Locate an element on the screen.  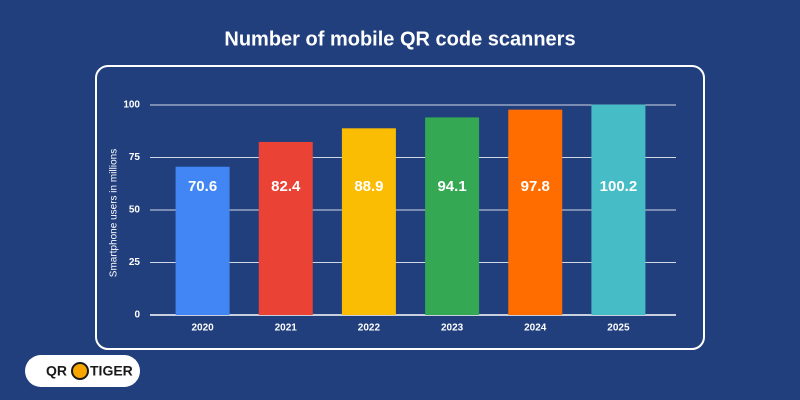
logo: QR TIGER is located at coordinates (82, 371).